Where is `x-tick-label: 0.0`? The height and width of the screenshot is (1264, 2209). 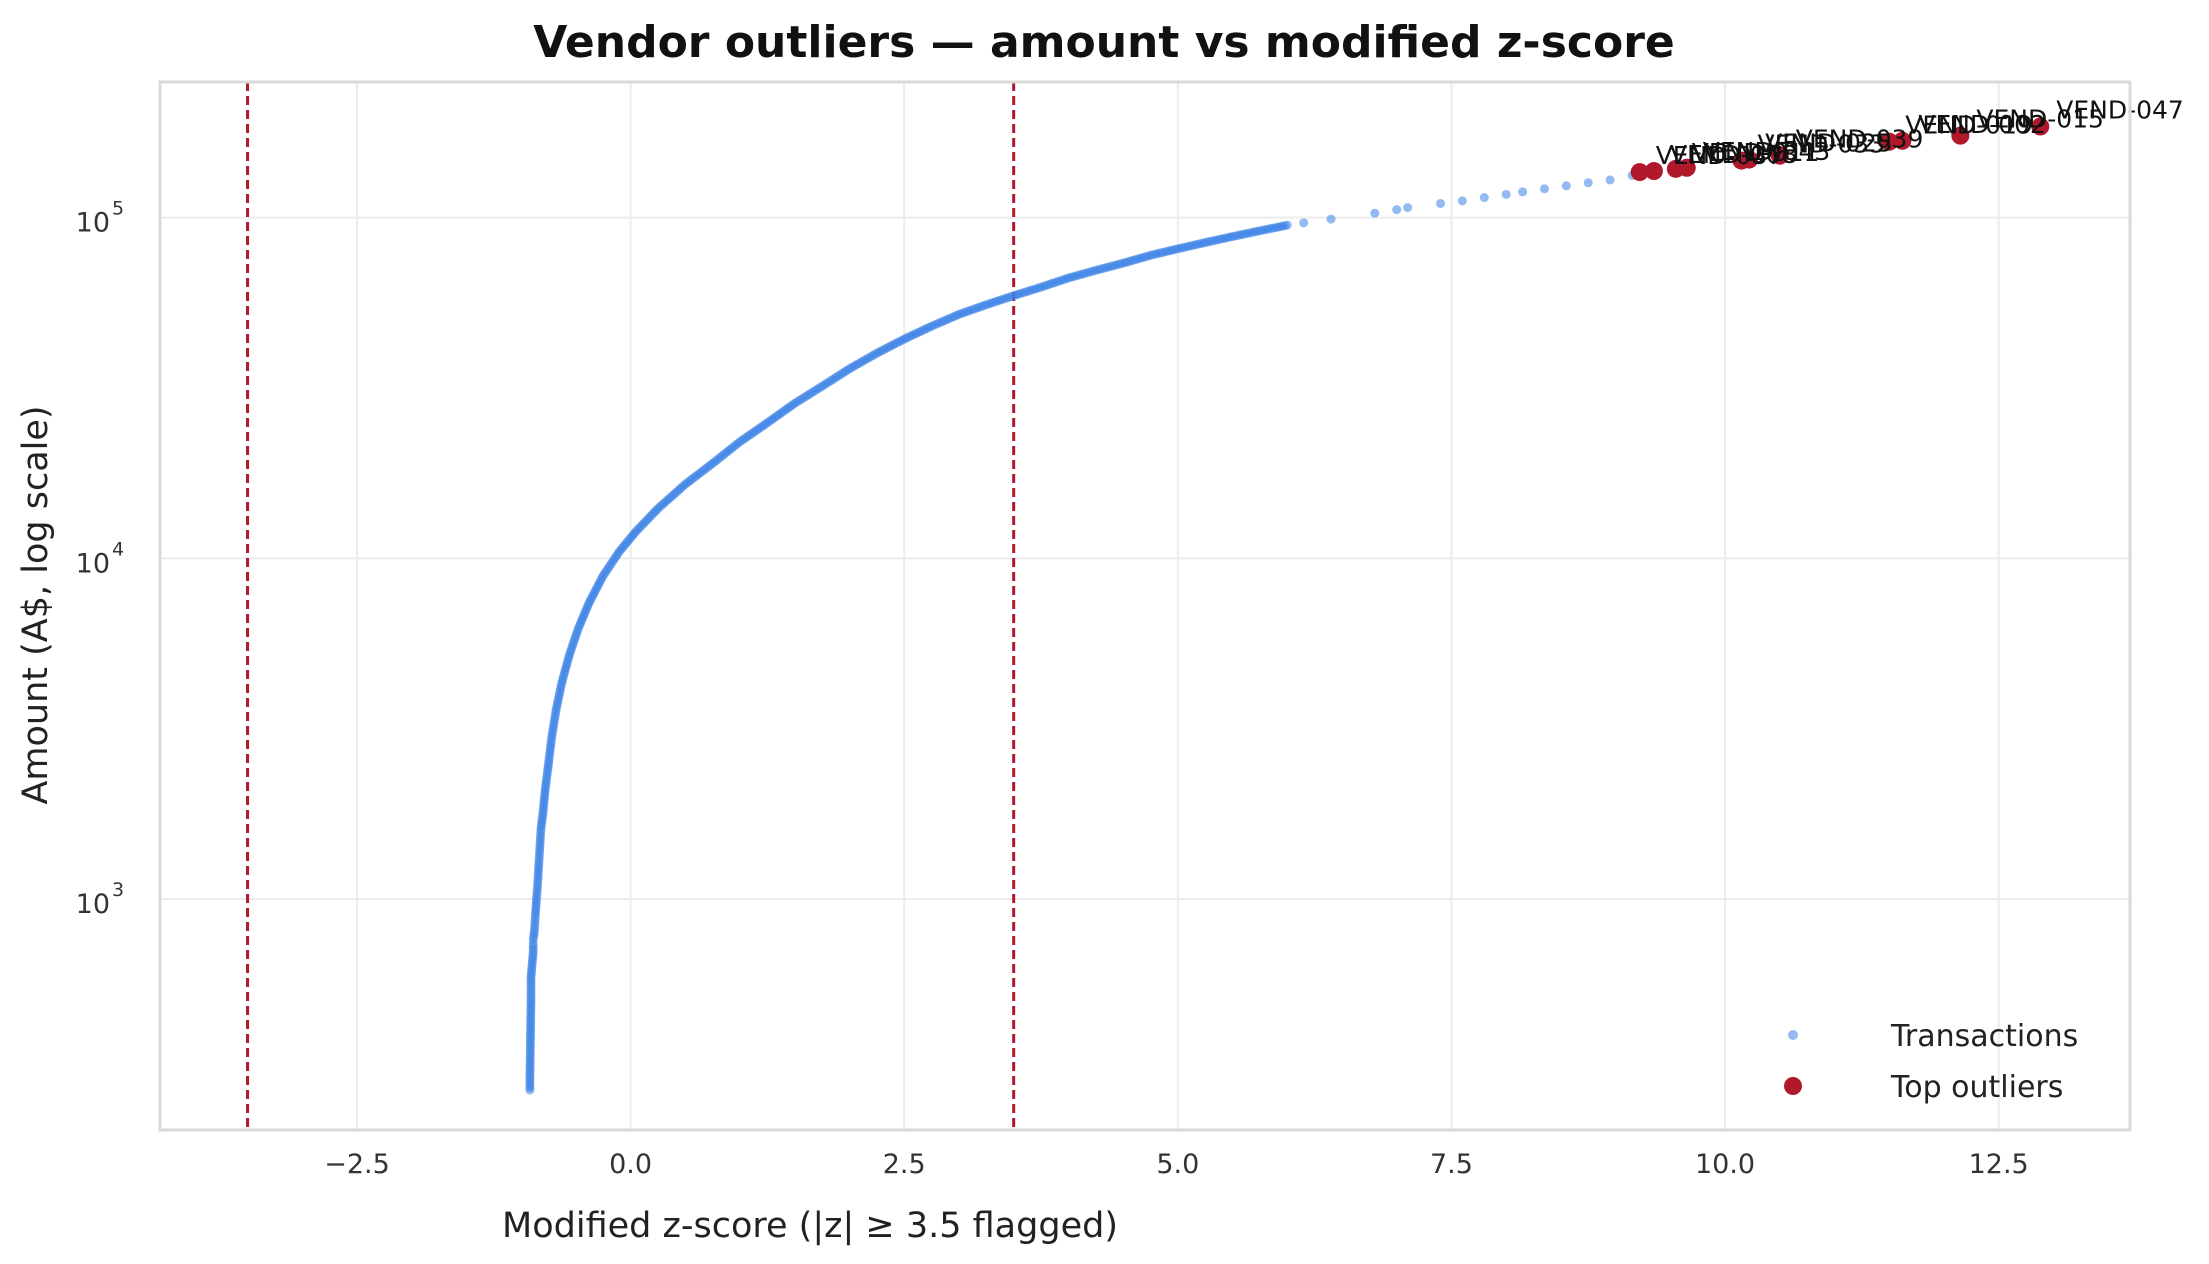
x-tick-label: 0.0 is located at coordinates (630, 1164).